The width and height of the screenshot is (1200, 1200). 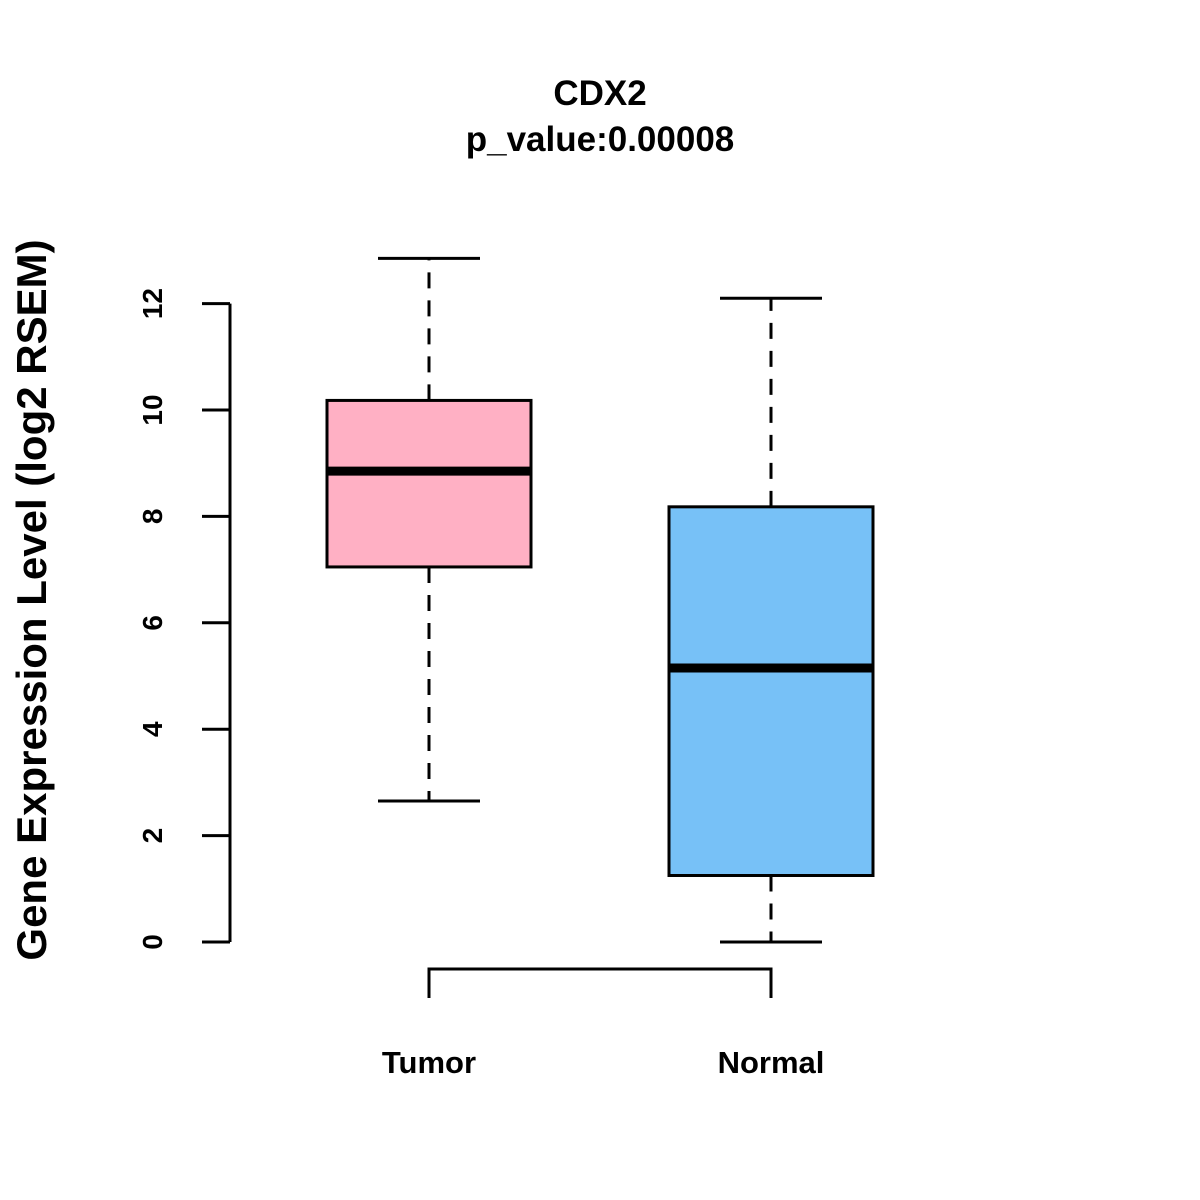 What do you see at coordinates (429, 483) in the screenshot?
I see `tumor-box` at bounding box center [429, 483].